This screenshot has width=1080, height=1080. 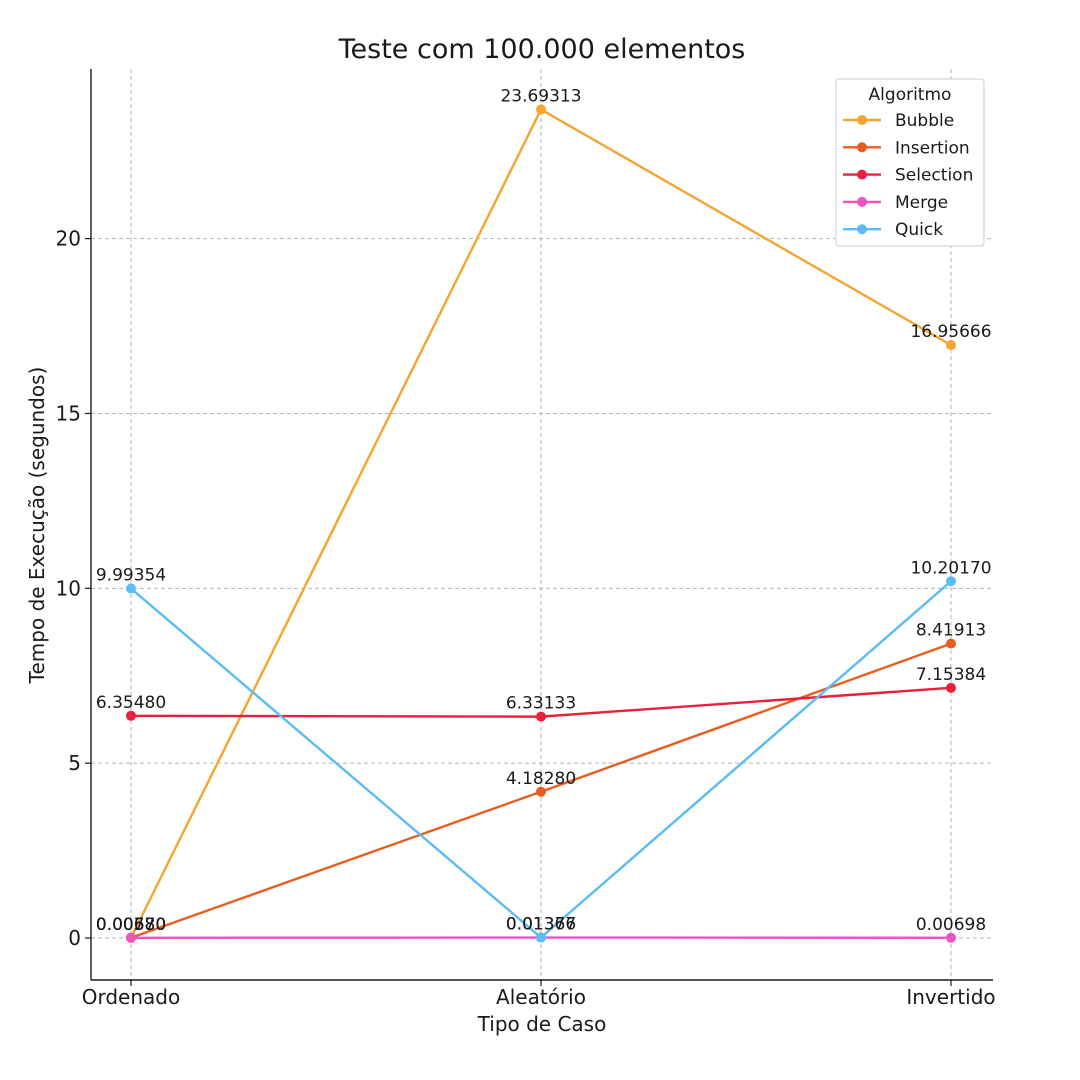 I want to click on data-label-merge: 0.00680, so click(x=131, y=925).